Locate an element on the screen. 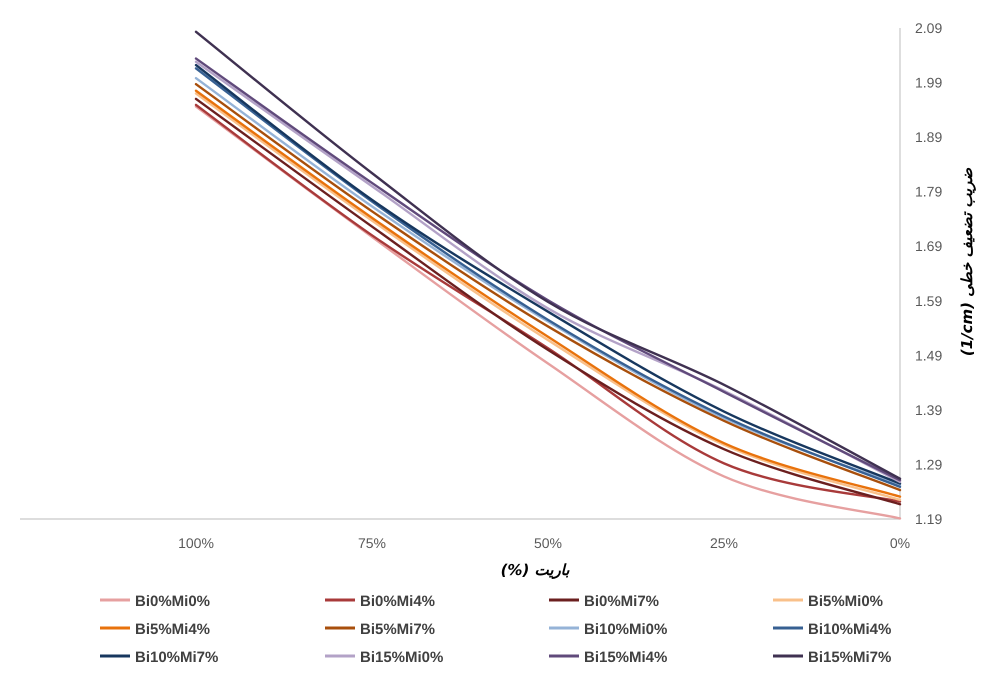 This screenshot has width=990, height=681. legend-label: Bi0%Mi7% is located at coordinates (622, 601).